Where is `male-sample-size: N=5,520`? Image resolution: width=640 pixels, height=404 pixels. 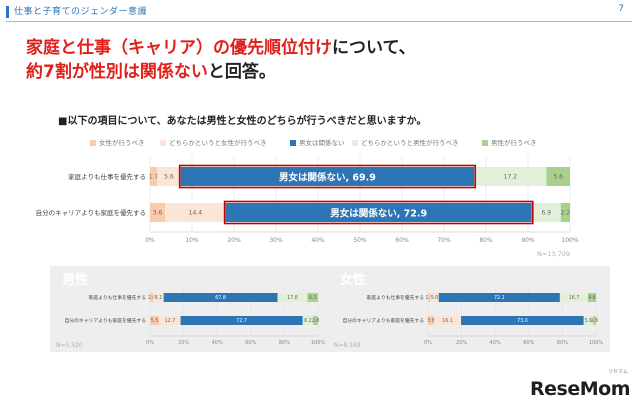
male-sample-size: N=5,520 is located at coordinates (69, 345).